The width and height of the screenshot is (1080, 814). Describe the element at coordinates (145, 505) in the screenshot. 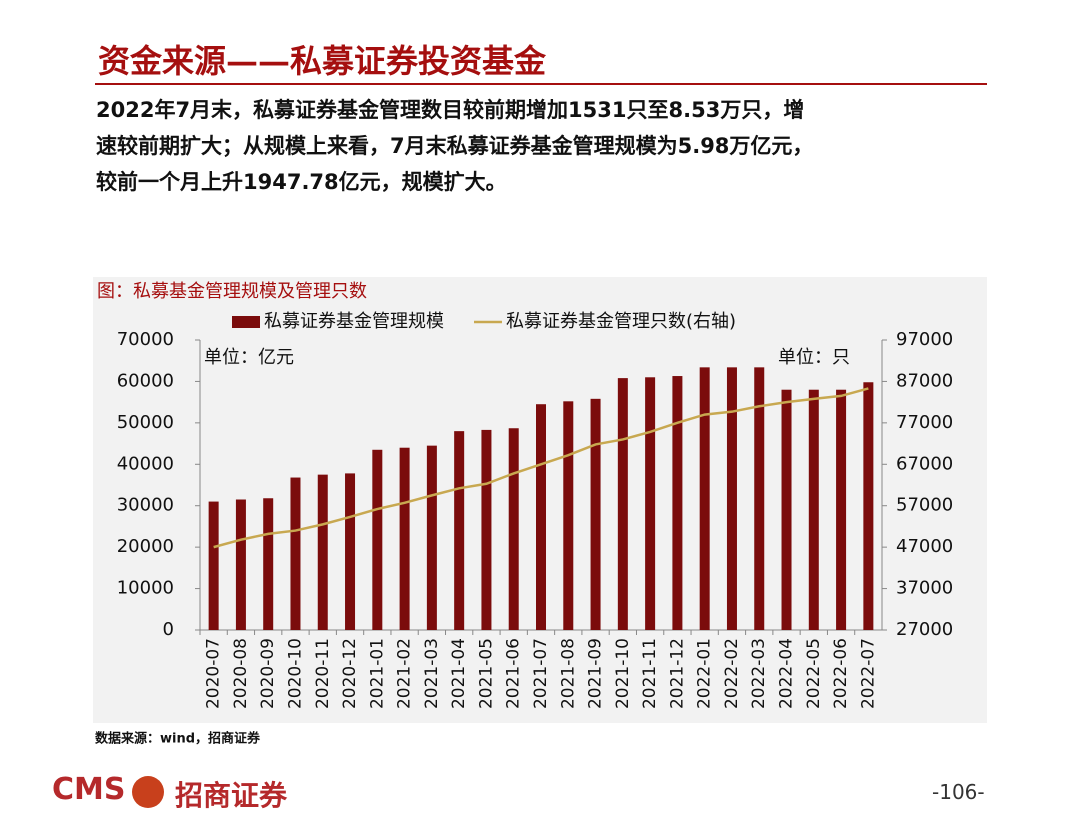

I see `y-tick-label: 30000` at that location.